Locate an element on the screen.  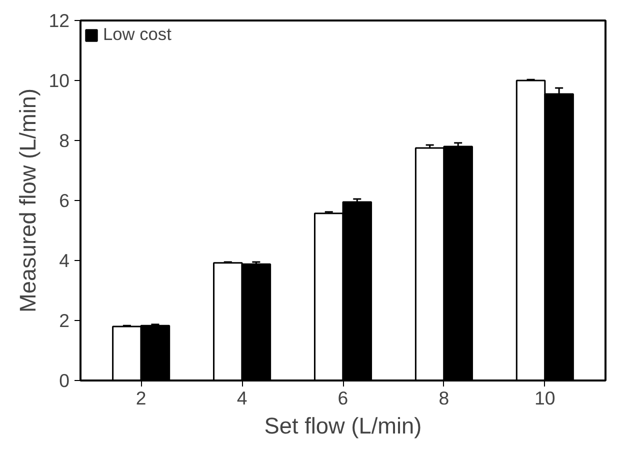
y-tick-label: 12 is located at coordinates (59, 20).